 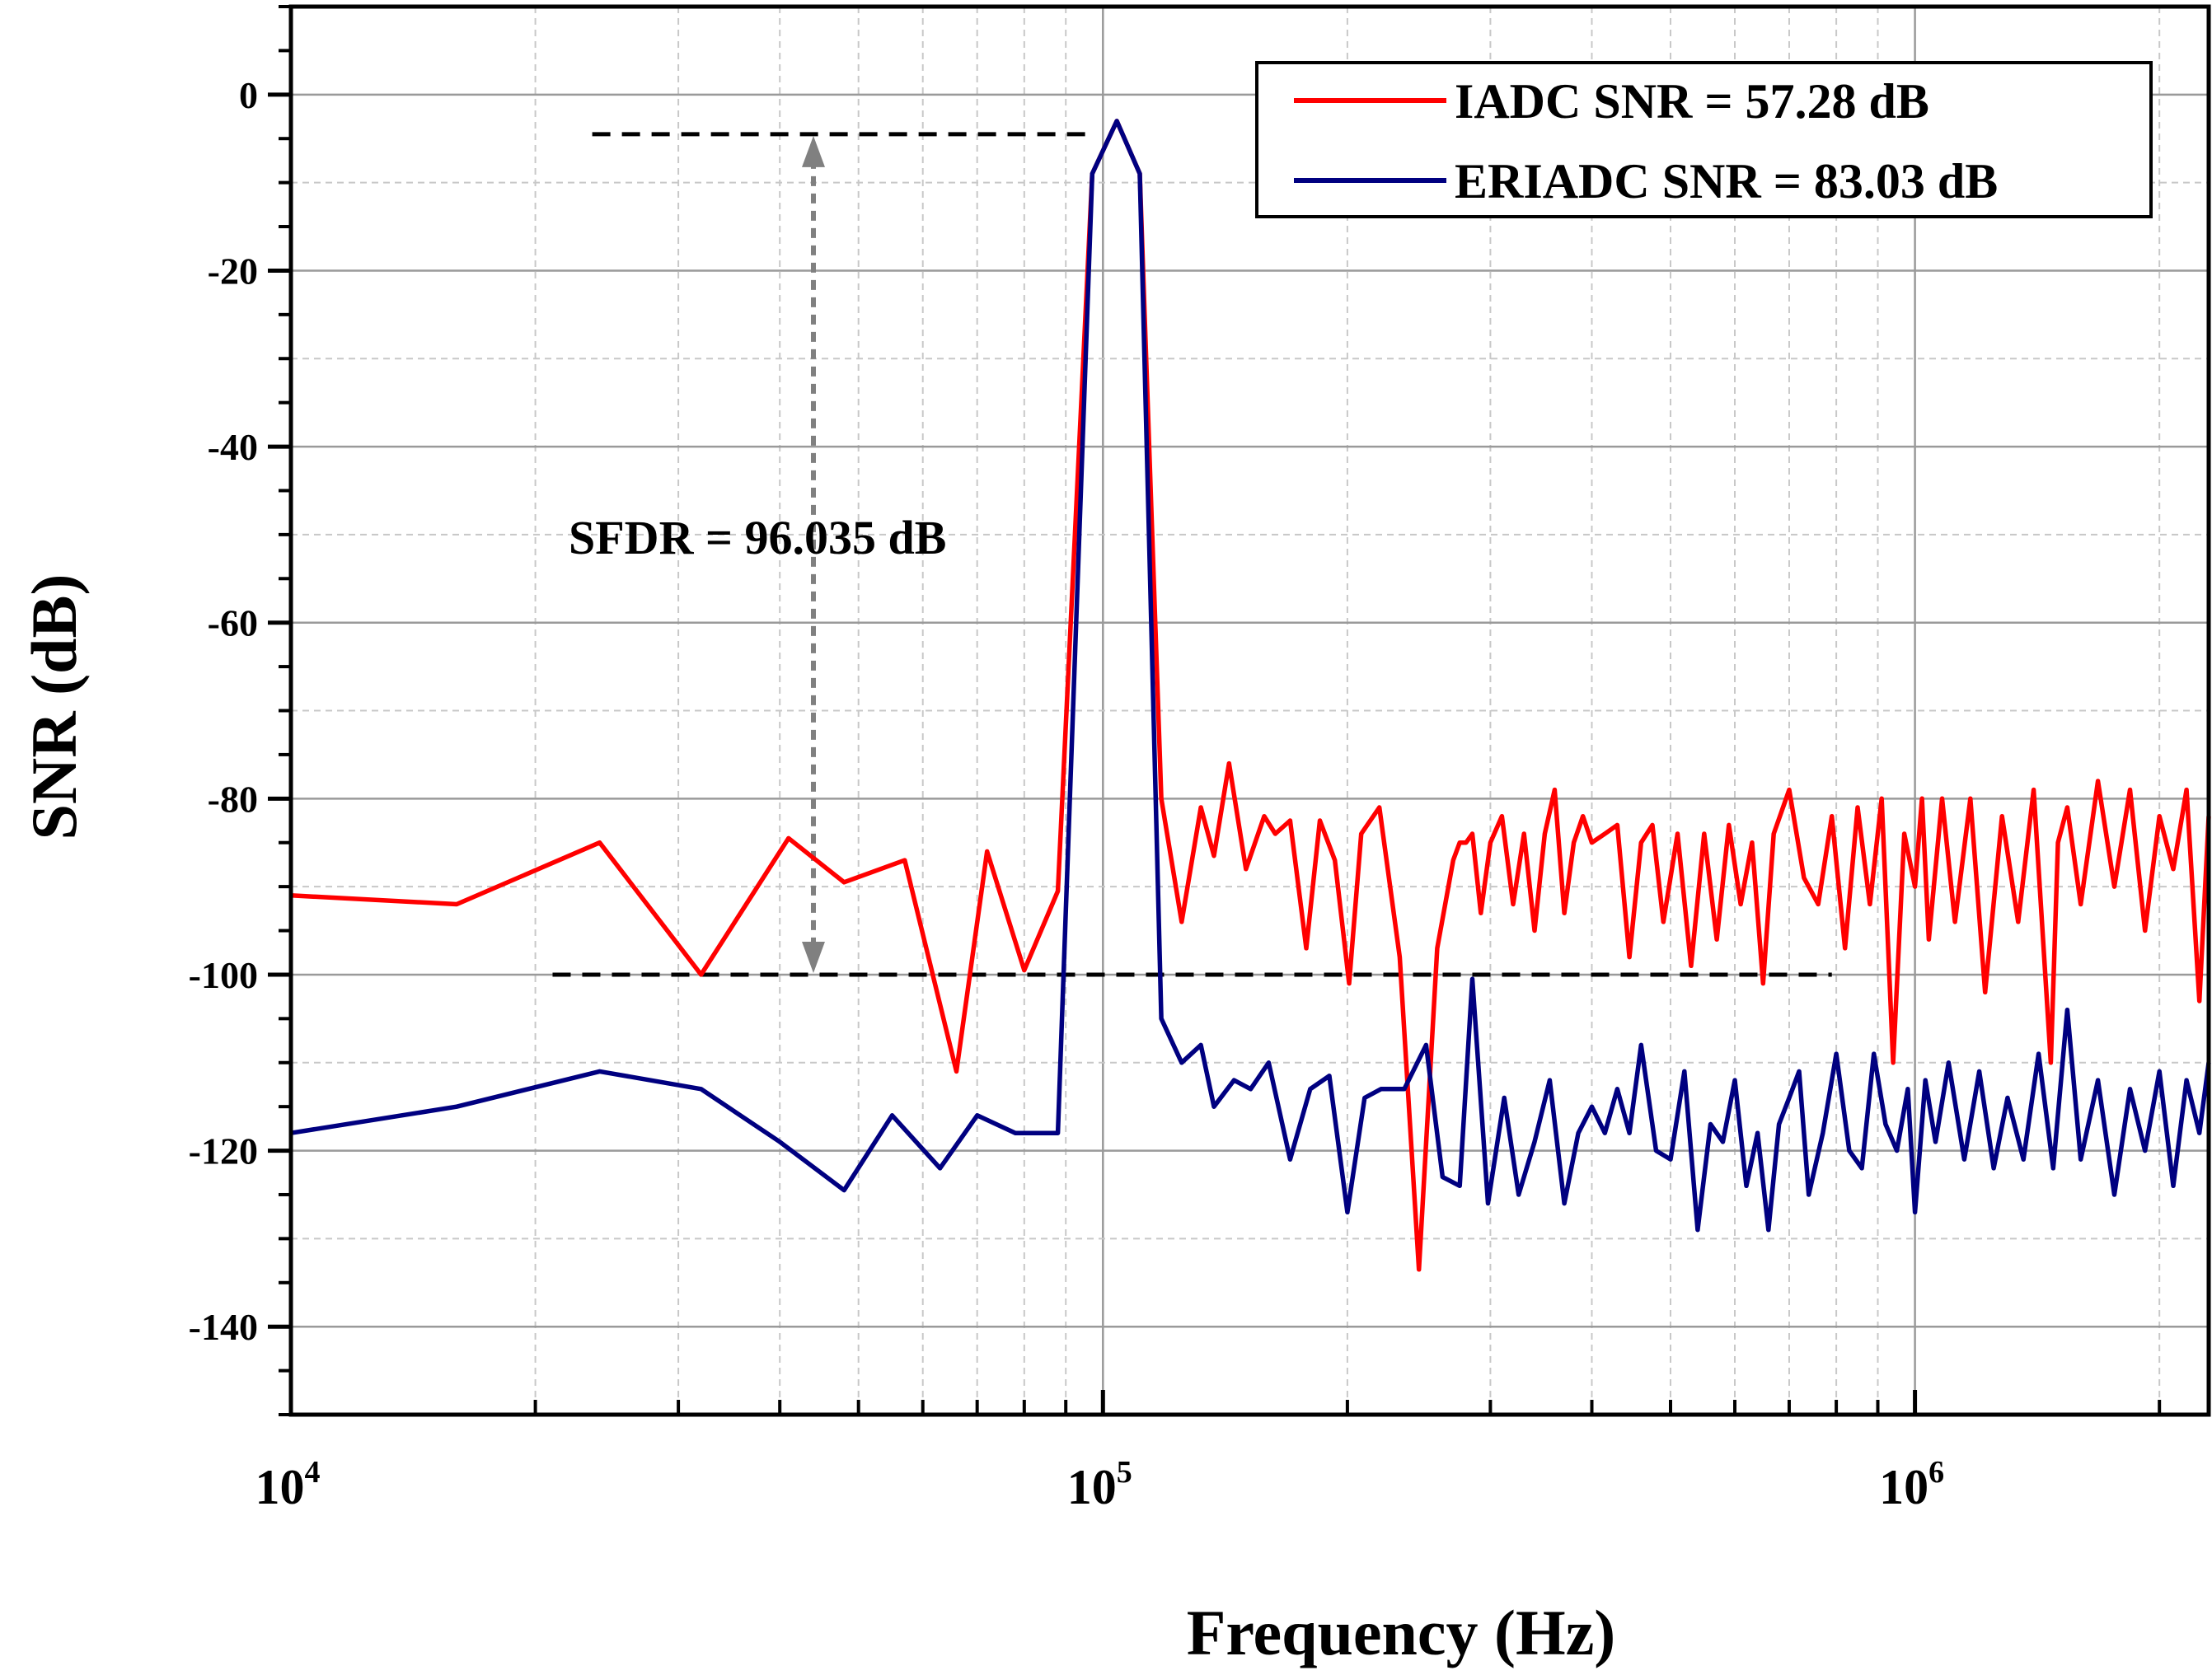 I want to click on x-axis-title: Frequency (Hz), so click(x=1401, y=1632).